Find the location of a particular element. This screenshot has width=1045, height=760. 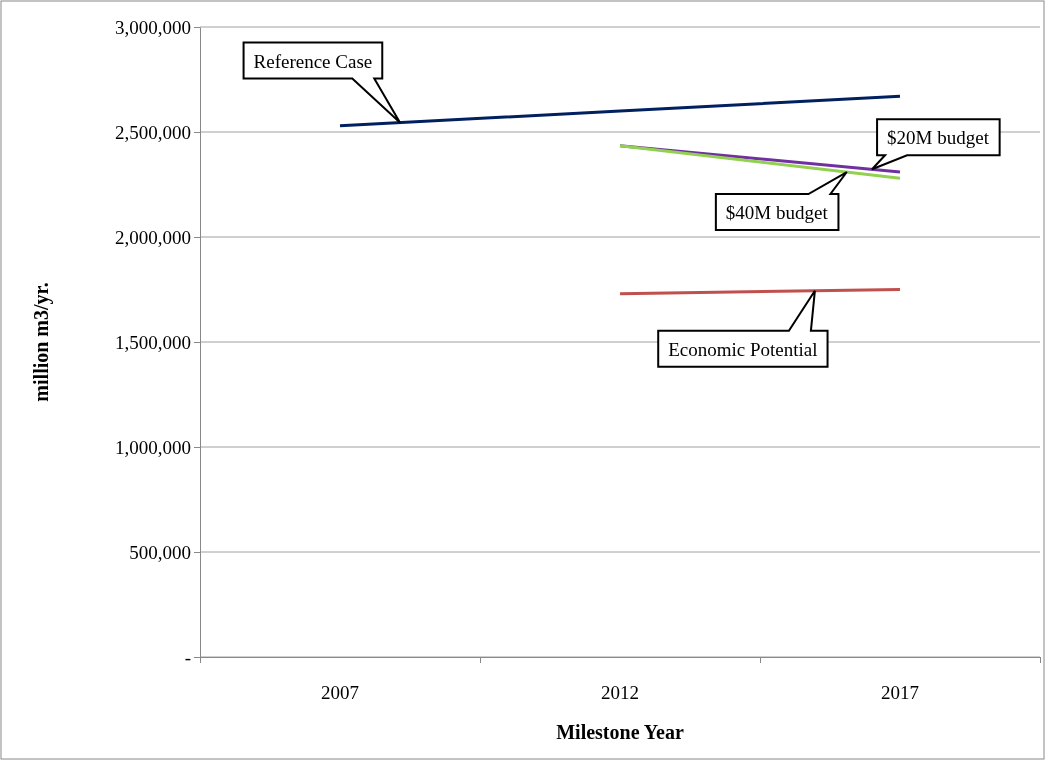

y-tick-label: 3,000,000 is located at coordinates (153, 27).